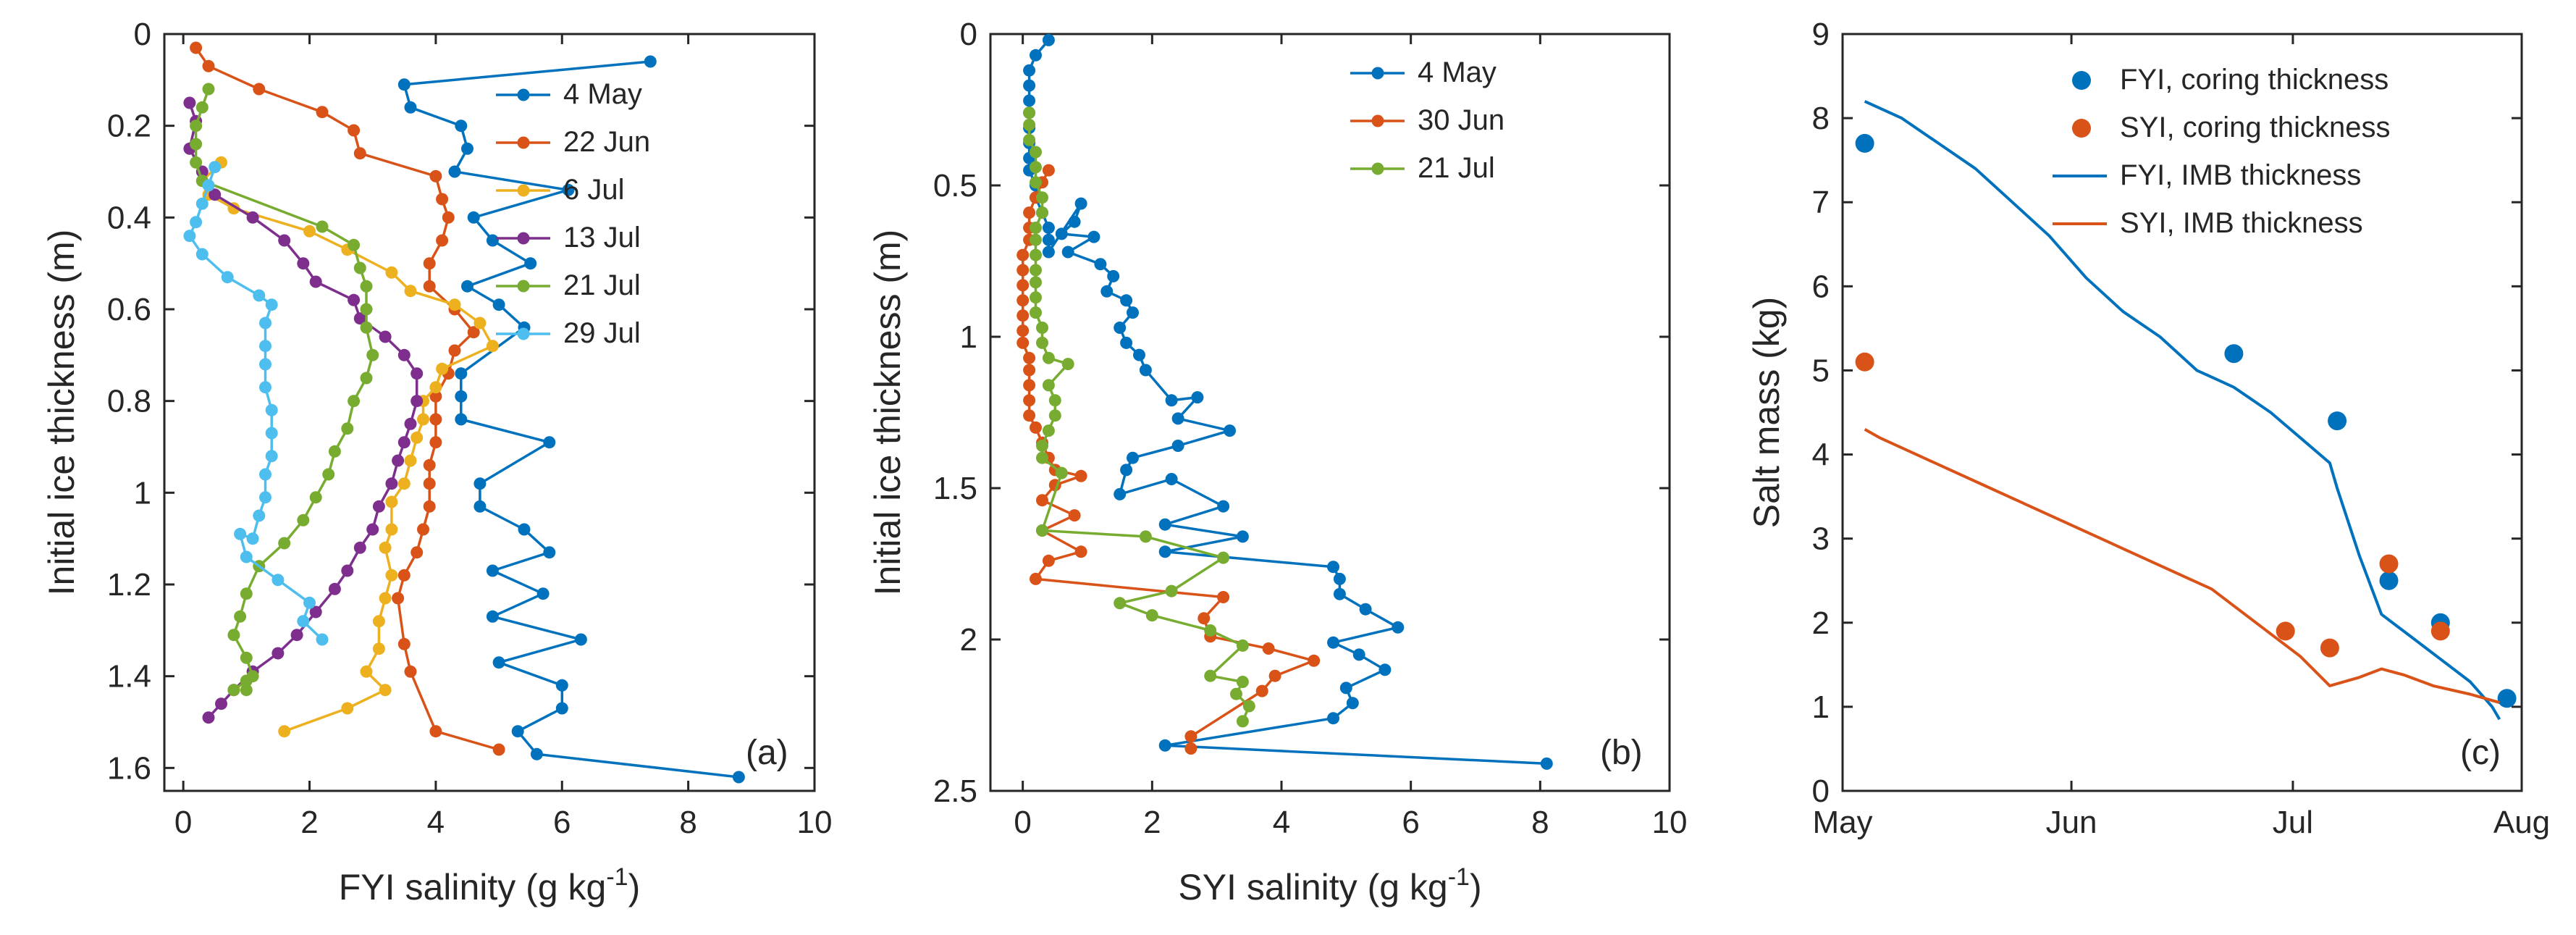 Image resolution: width=2576 pixels, height=935 pixels. Describe the element at coordinates (594, 190) in the screenshot. I see `legend-label: 6 Jul` at that location.